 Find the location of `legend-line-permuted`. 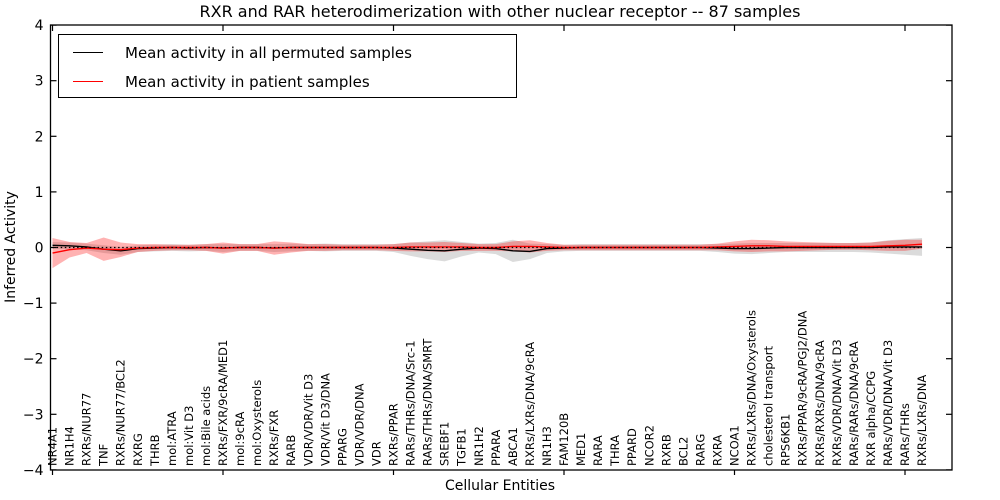

legend-line-permuted is located at coordinates (88, 52).